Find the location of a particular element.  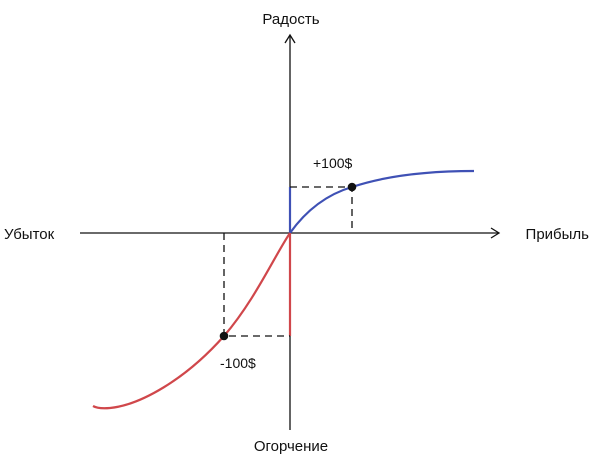

x-axis-left-label: Убыток is located at coordinates (29, 234).